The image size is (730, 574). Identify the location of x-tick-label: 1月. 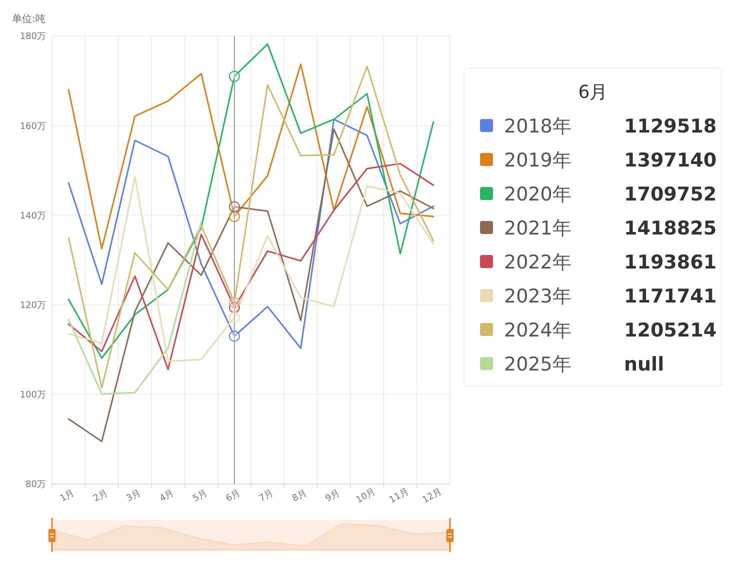
(67, 496).